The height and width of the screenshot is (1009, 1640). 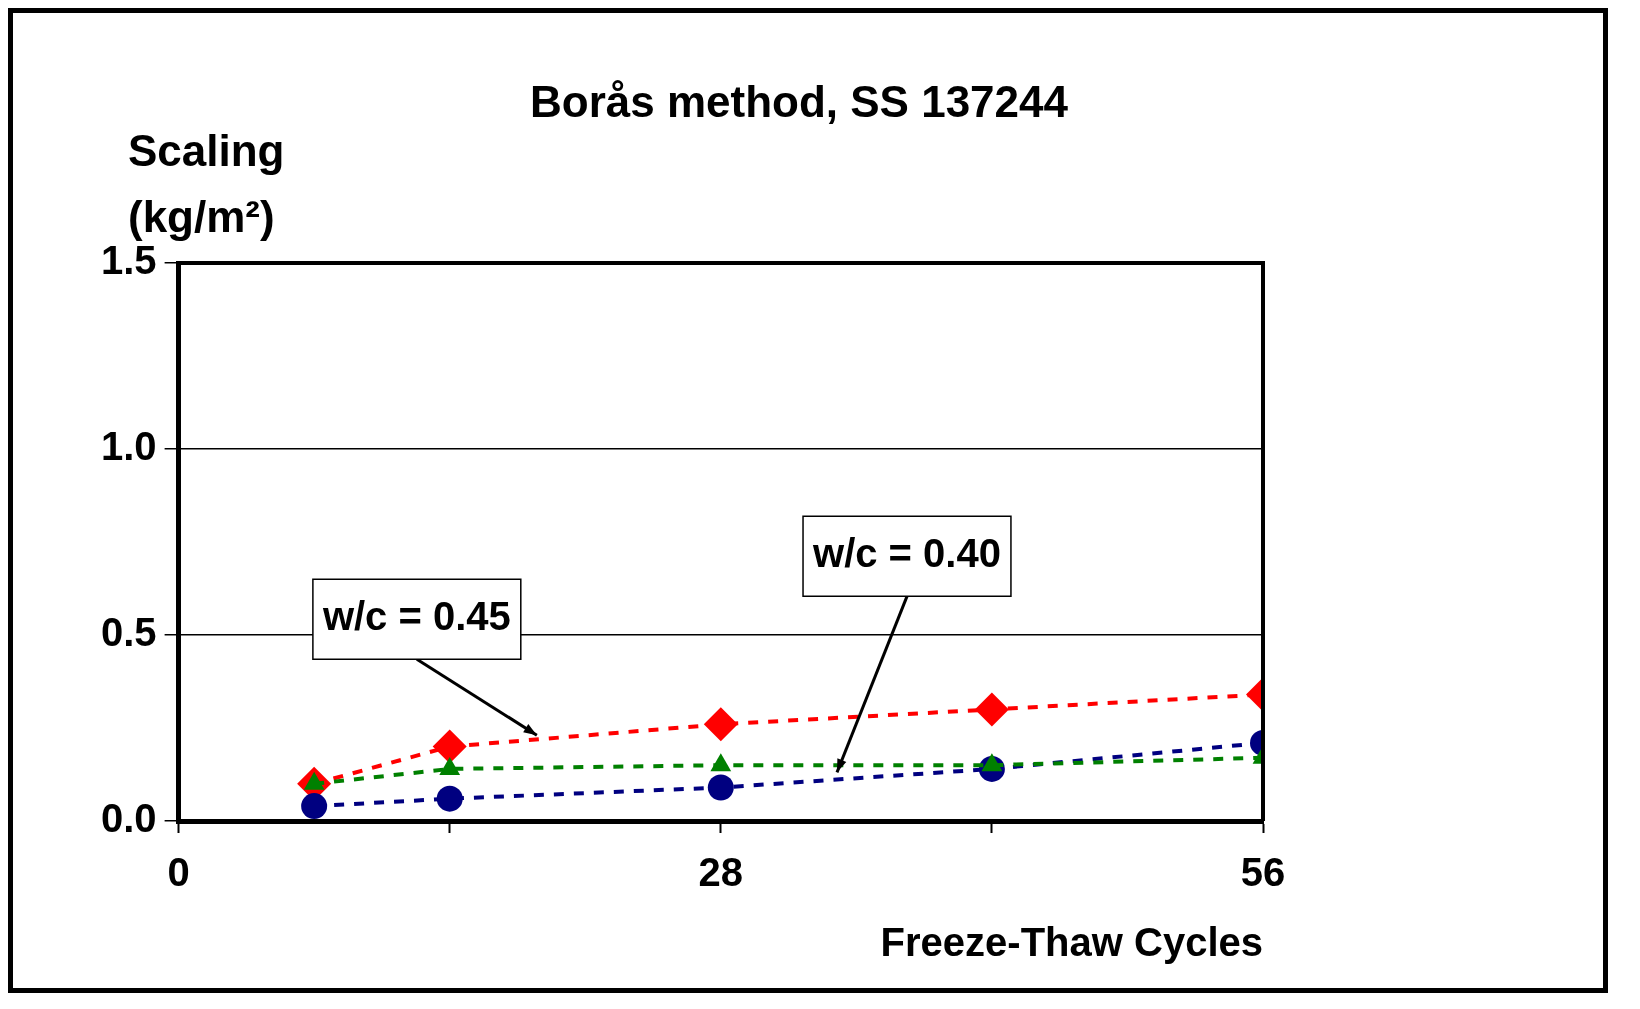 I want to click on y-tick-label: 0.5, so click(x=129, y=632).